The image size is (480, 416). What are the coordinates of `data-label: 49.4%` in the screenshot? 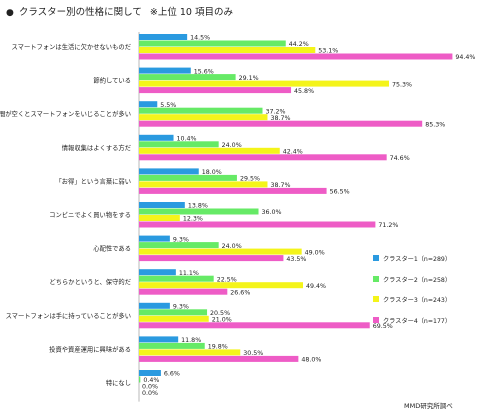 It's located at (316, 286).